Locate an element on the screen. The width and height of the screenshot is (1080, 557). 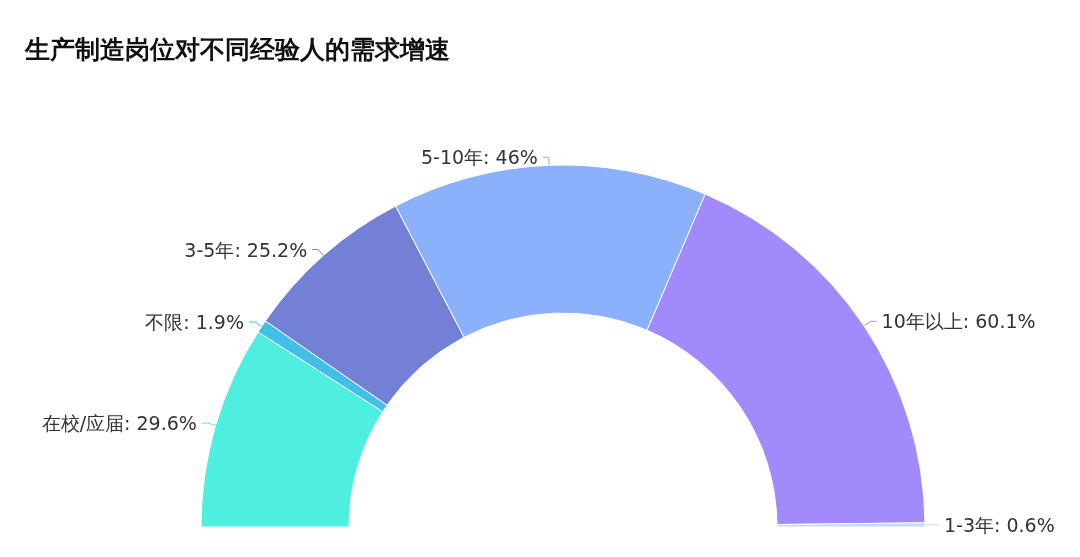
slice-label: 不限: 1.9% is located at coordinates (195, 321).